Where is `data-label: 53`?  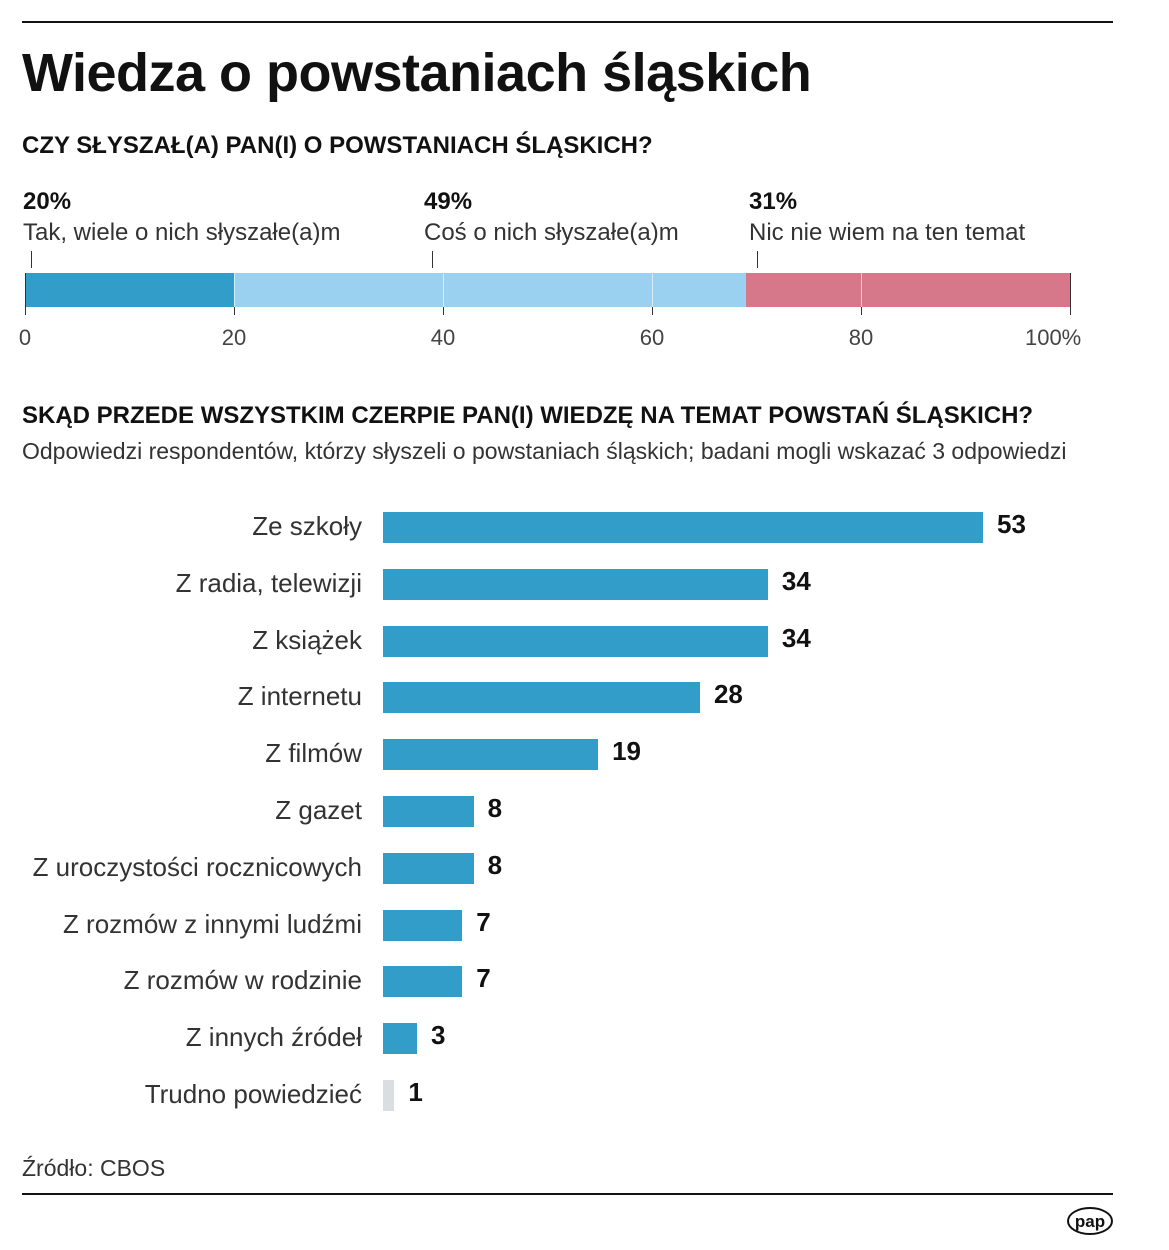 data-label: 53 is located at coordinates (1011, 524).